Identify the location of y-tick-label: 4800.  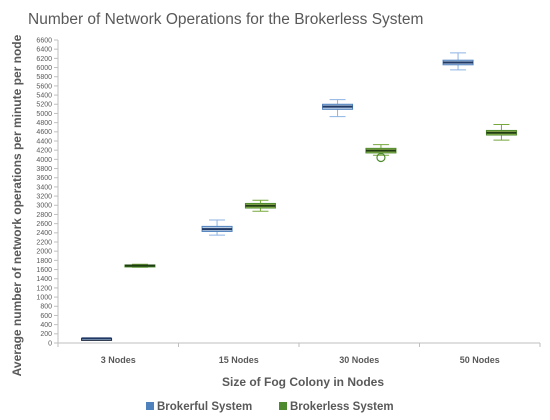
(44, 123).